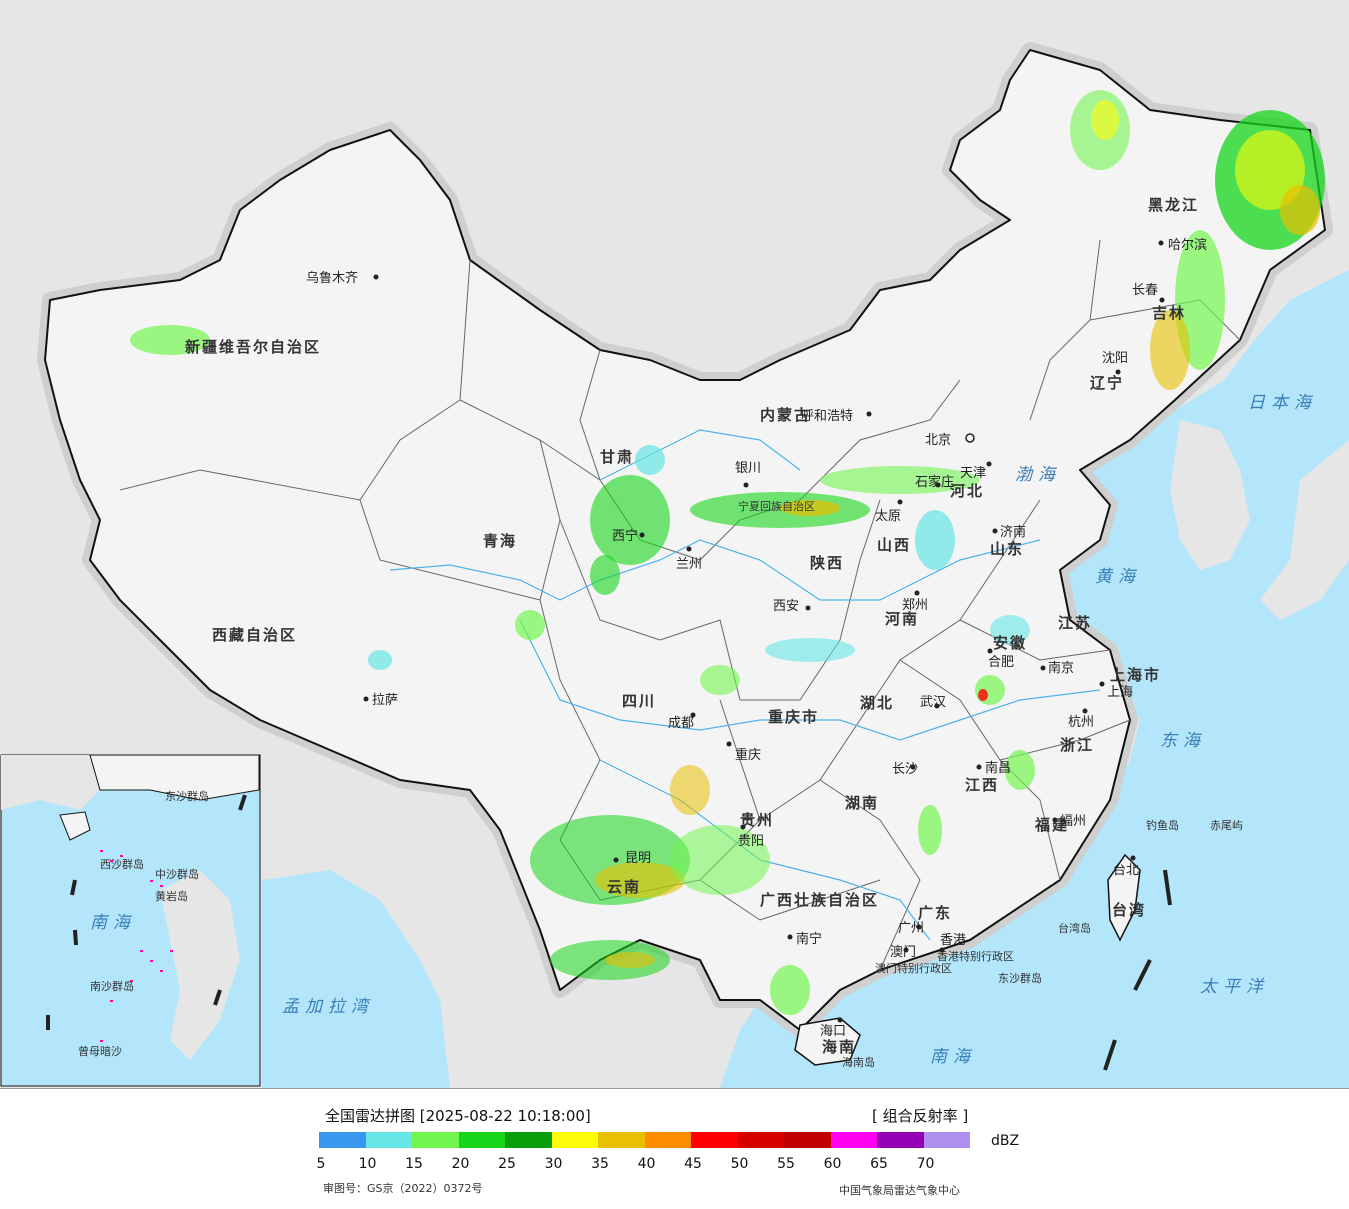 This screenshot has height=1209, width=1349. Describe the element at coordinates (692, 826) in the screenshot. I see `echo-southwest` at that location.